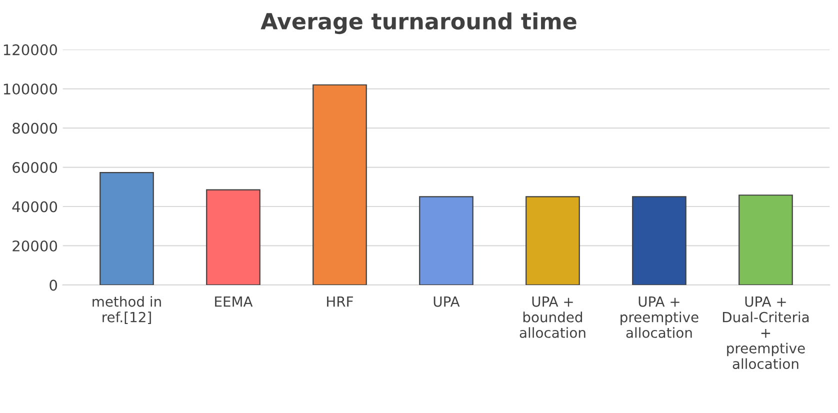 Image resolution: width=838 pixels, height=413 pixels. What do you see at coordinates (54, 285) in the screenshot?
I see `y-tick-label: 0` at bounding box center [54, 285].